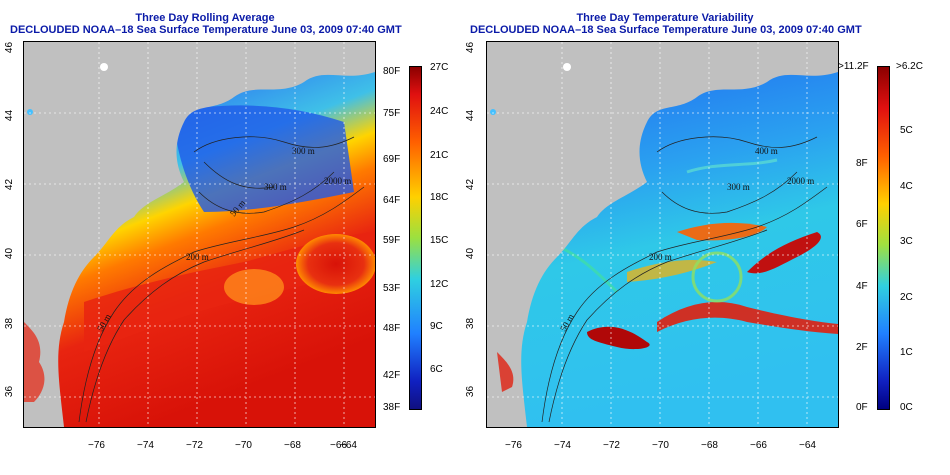  I want to click on right-cb-c-4: 4C, so click(906, 186).